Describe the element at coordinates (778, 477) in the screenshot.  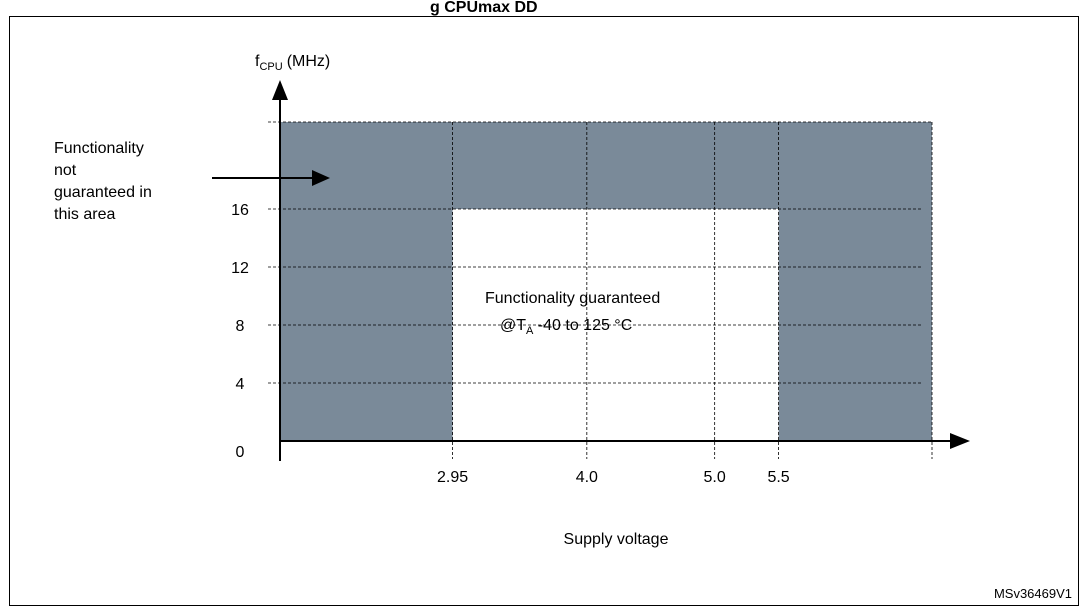
I see `x-tick-label-3: 5.5` at that location.